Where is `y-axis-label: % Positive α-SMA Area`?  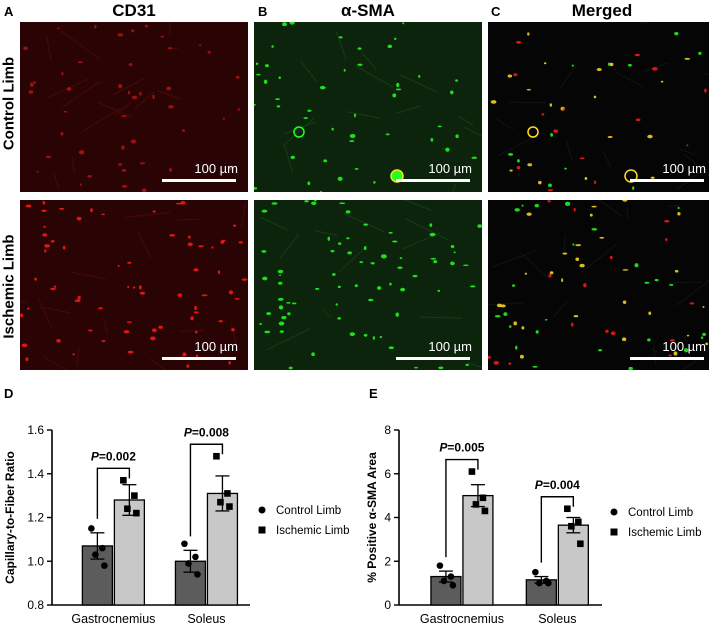
y-axis-label: % Positive α-SMA Area is located at coordinates (372, 517).